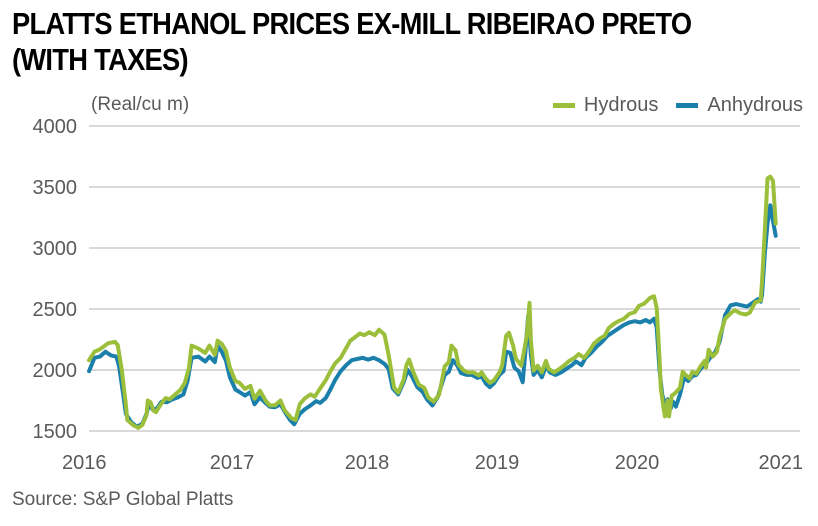  I want to click on source-note: Source: S&P Global Platts, so click(123, 499).